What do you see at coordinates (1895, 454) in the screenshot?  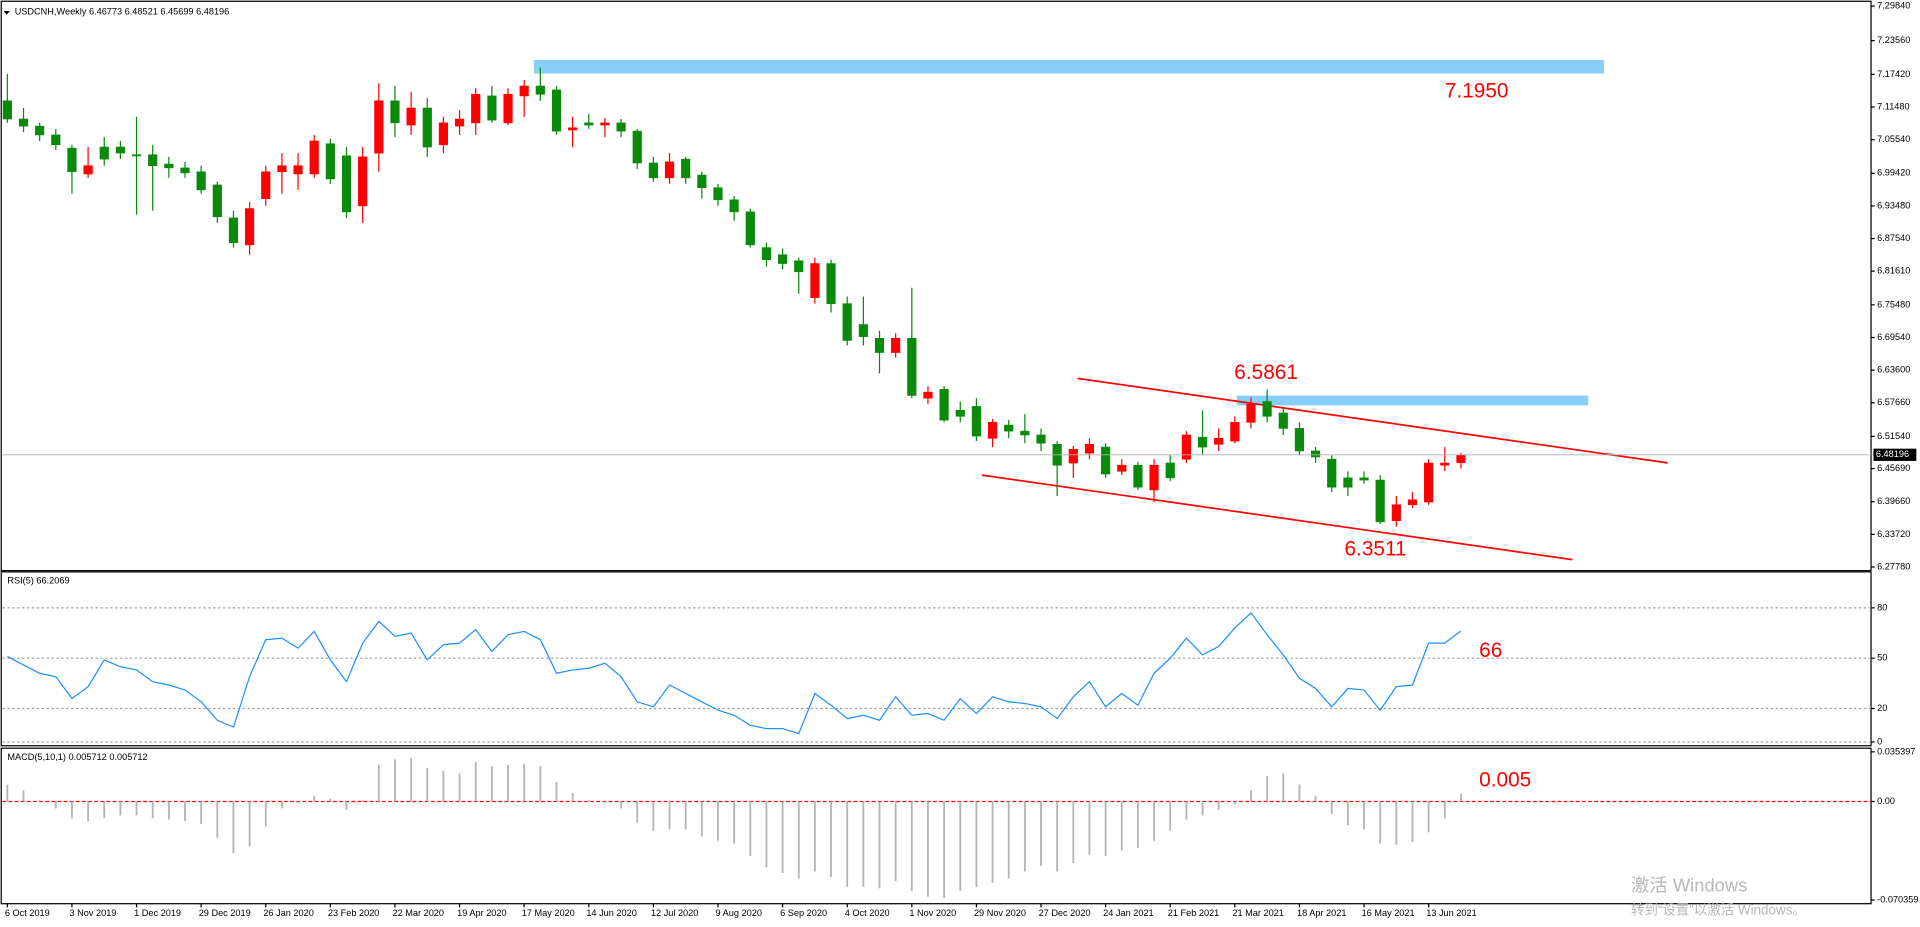 I see `current-price-box` at bounding box center [1895, 454].